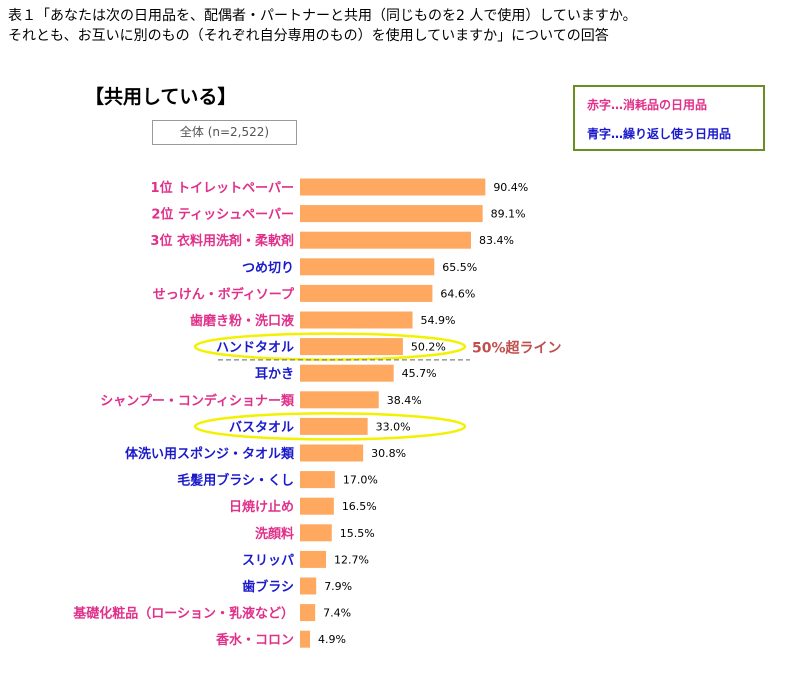  What do you see at coordinates (359, 506) in the screenshot?
I see `value-label-12: 16.5%` at bounding box center [359, 506].